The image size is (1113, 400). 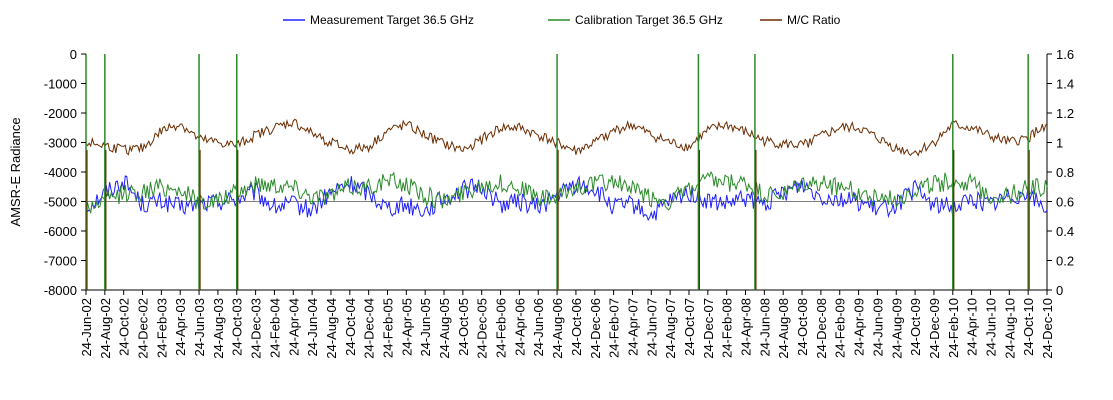 I want to click on y-tick-label: -3000, so click(x=60, y=143).